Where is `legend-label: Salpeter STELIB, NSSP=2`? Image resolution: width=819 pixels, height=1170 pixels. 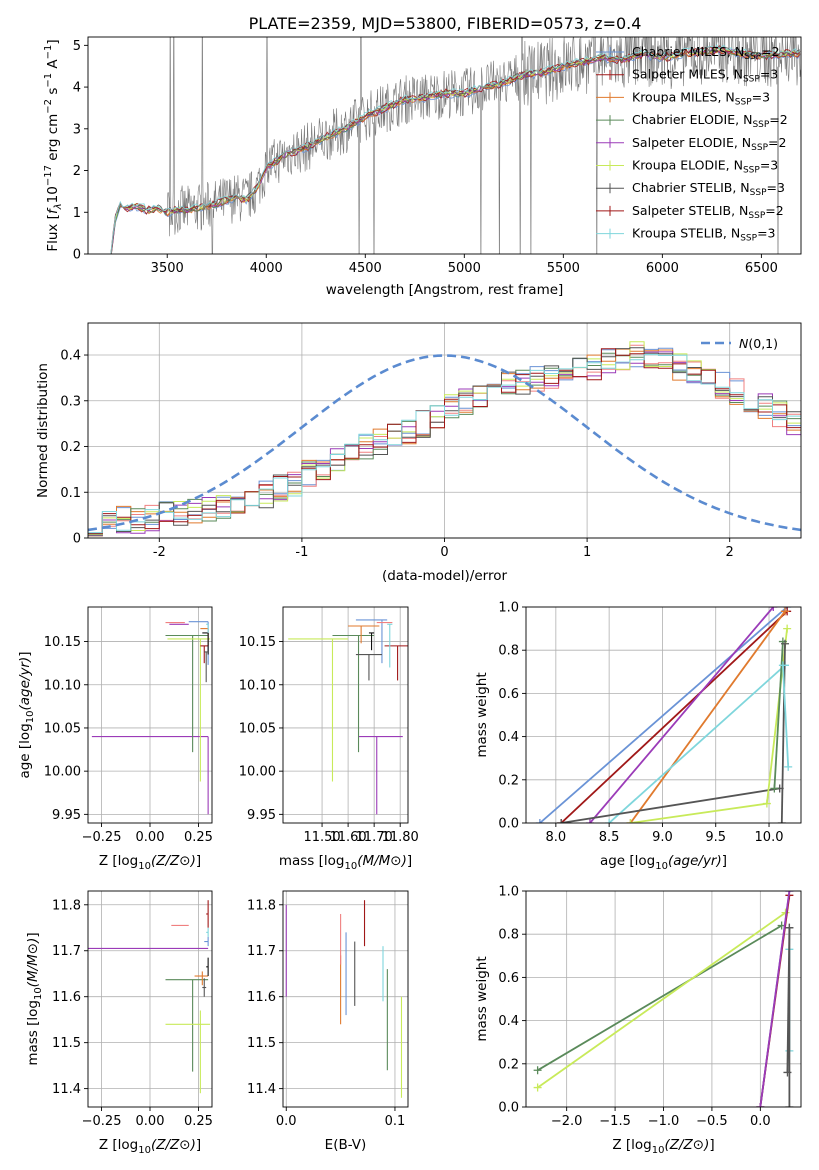 legend-label: Salpeter STELIB, NSSP=2 is located at coordinates (708, 212).